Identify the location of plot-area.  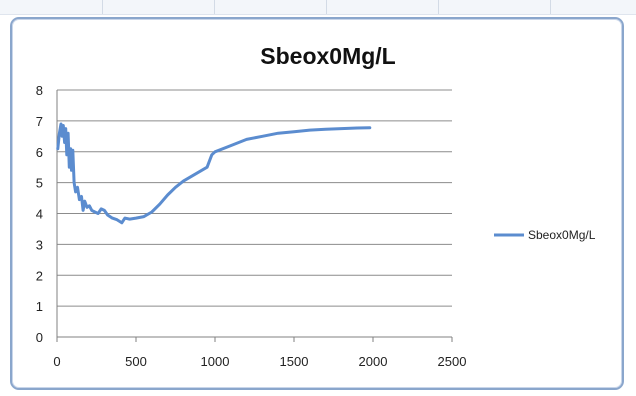
(214, 173).